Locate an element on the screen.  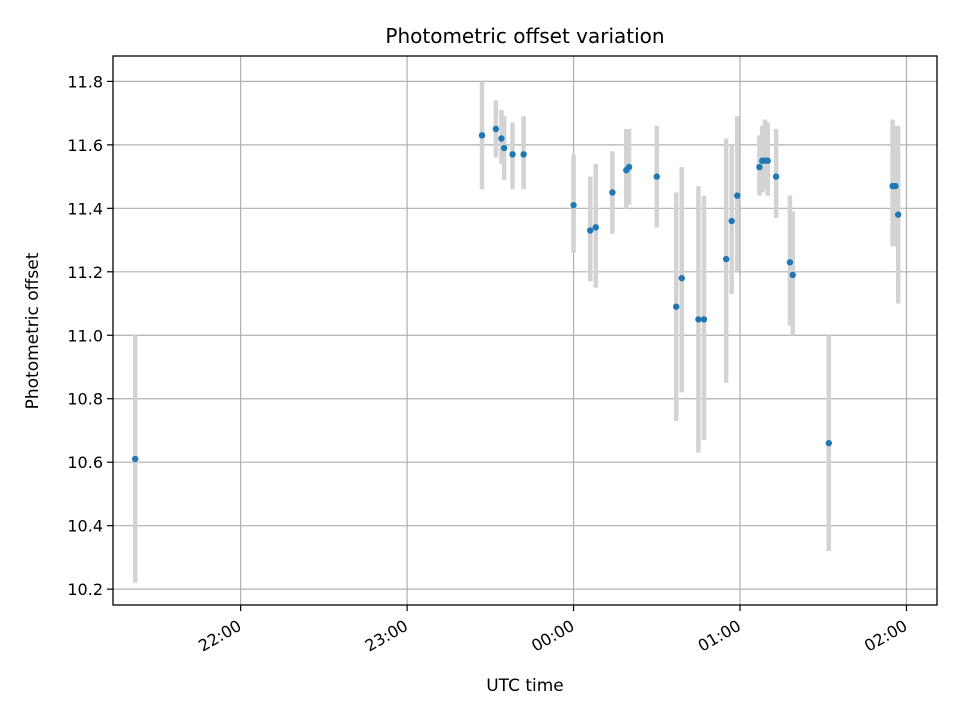
y-axis-title: Photometric offset is located at coordinates (33, 330).